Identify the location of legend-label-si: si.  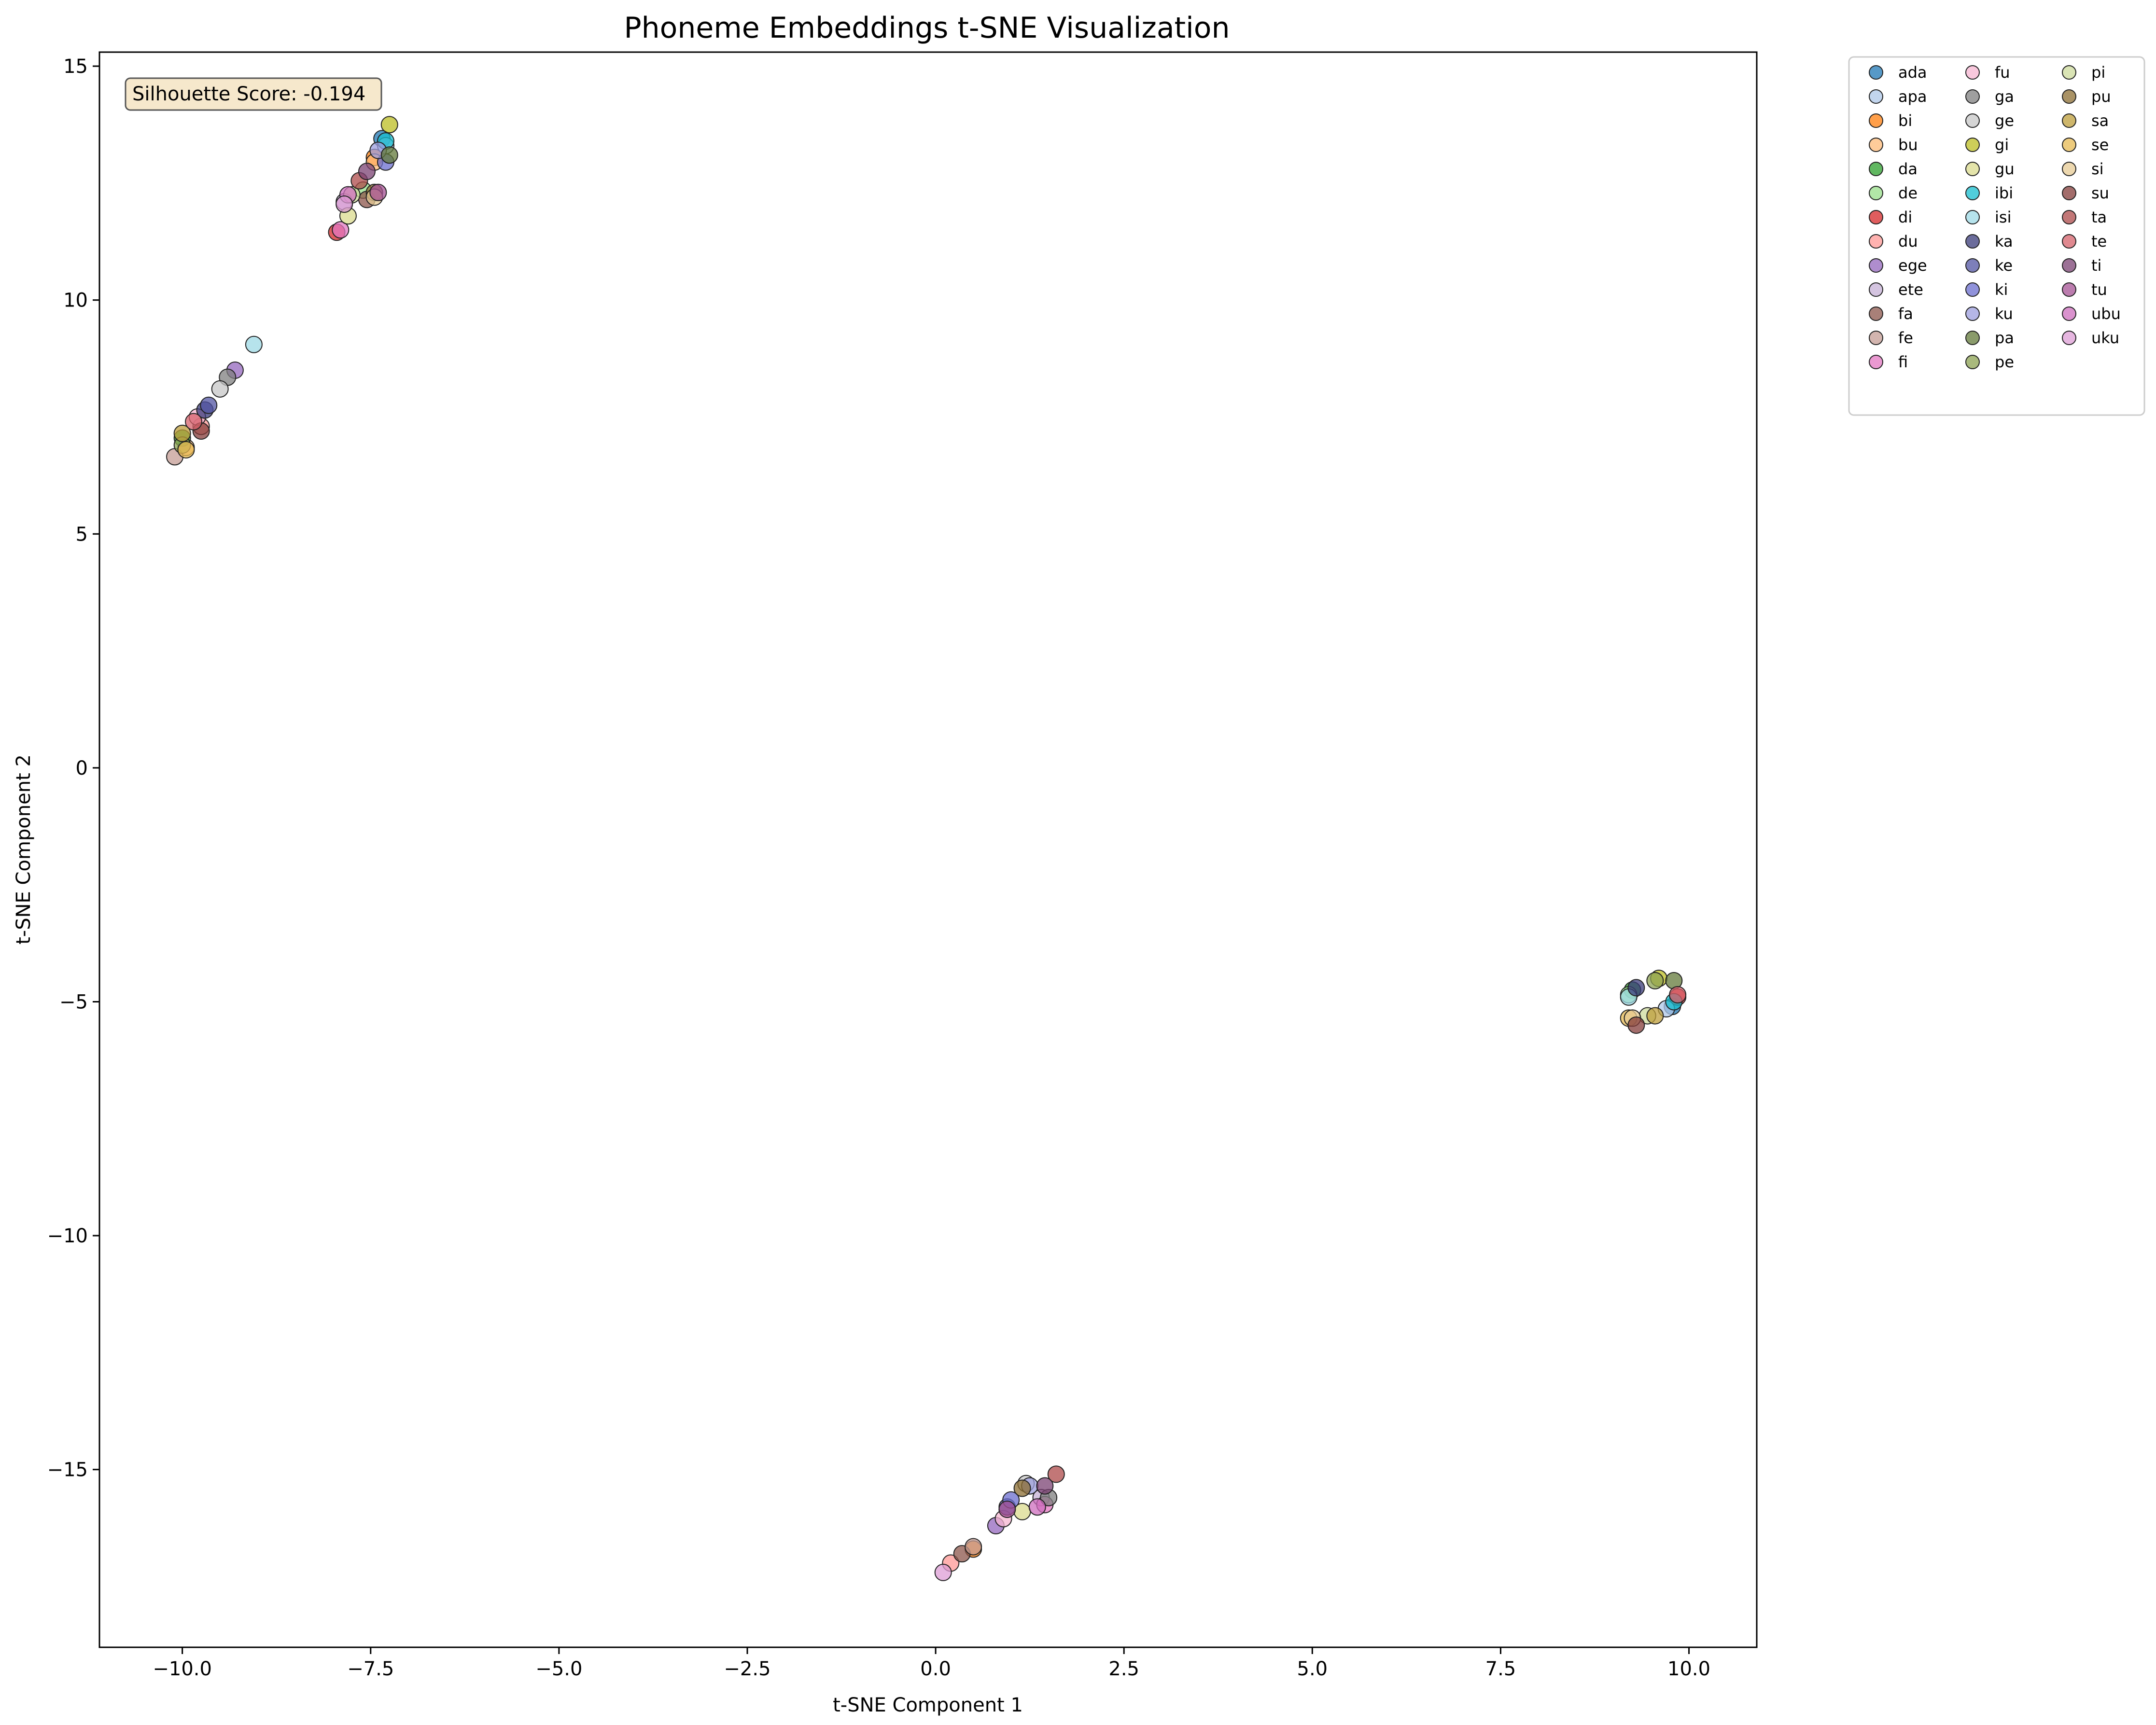
(2098, 169).